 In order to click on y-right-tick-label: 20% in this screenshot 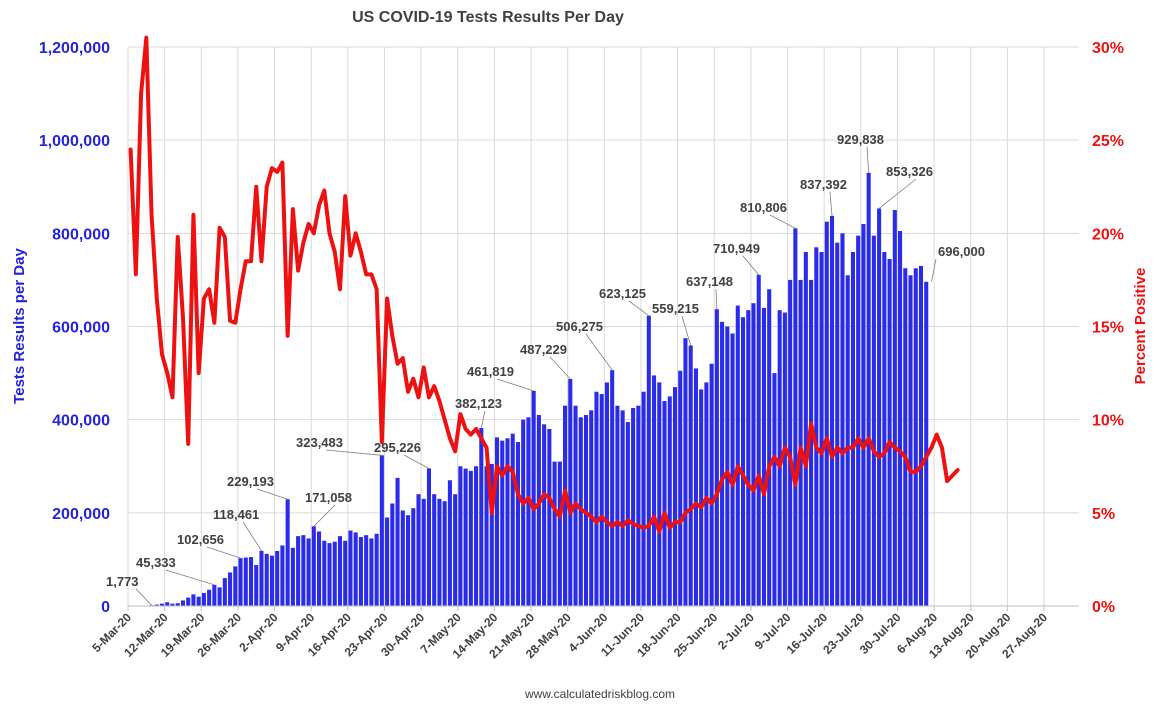, I will do `click(1108, 234)`.